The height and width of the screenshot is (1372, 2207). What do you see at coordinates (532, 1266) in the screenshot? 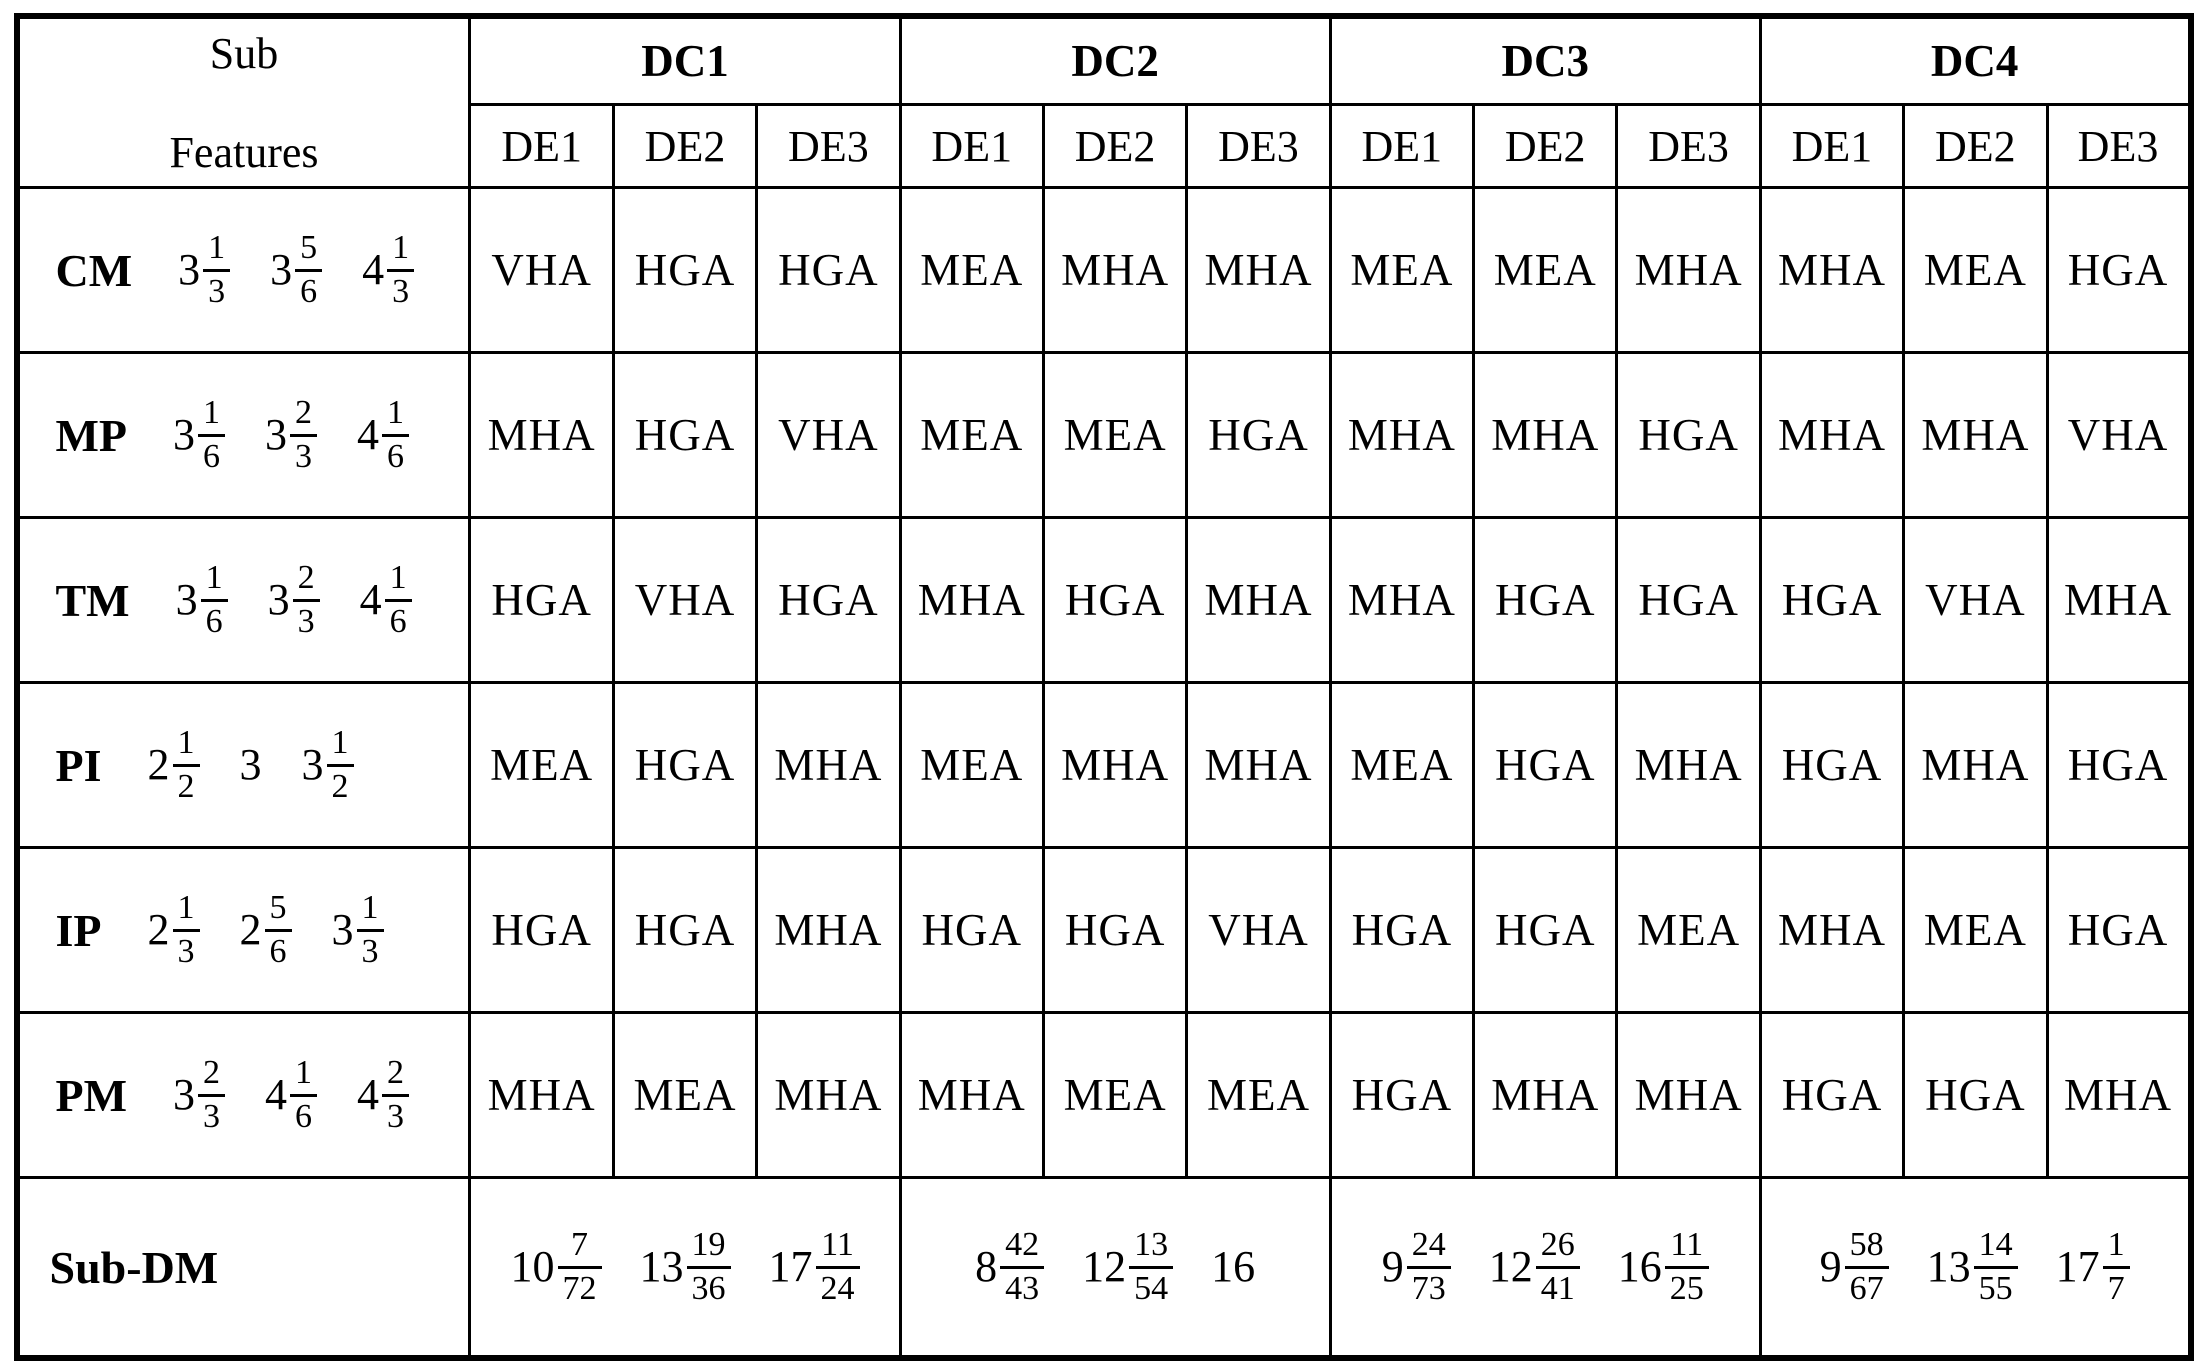
I see `whole-number: 10` at bounding box center [532, 1266].